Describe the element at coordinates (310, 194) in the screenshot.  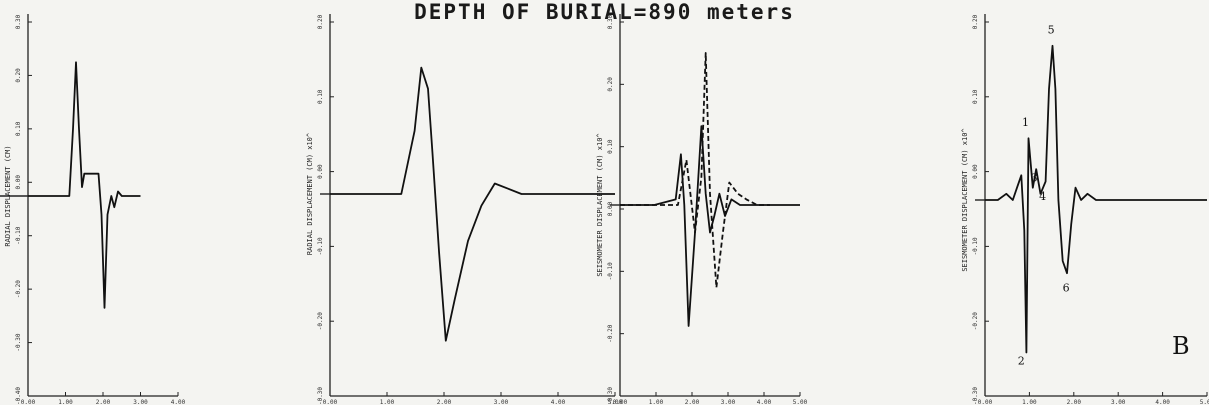
I see `y-axis-label: RADIAL DISPLACEMENT (CM) x10^` at that location.